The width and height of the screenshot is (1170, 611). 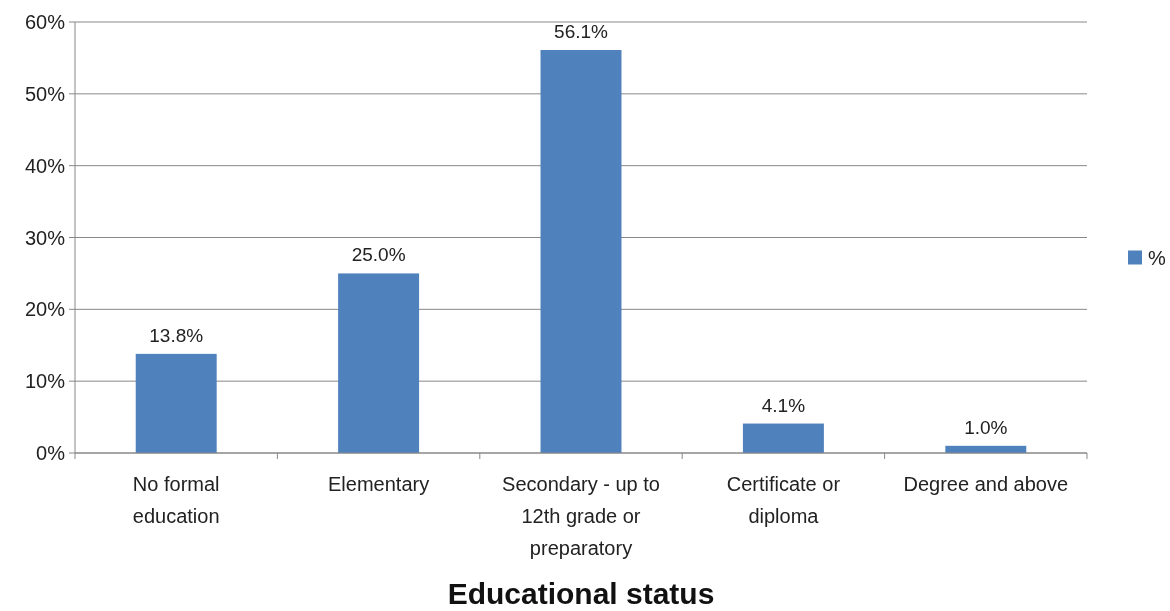 I want to click on x-tick-label: Elementary, so click(x=379, y=484).